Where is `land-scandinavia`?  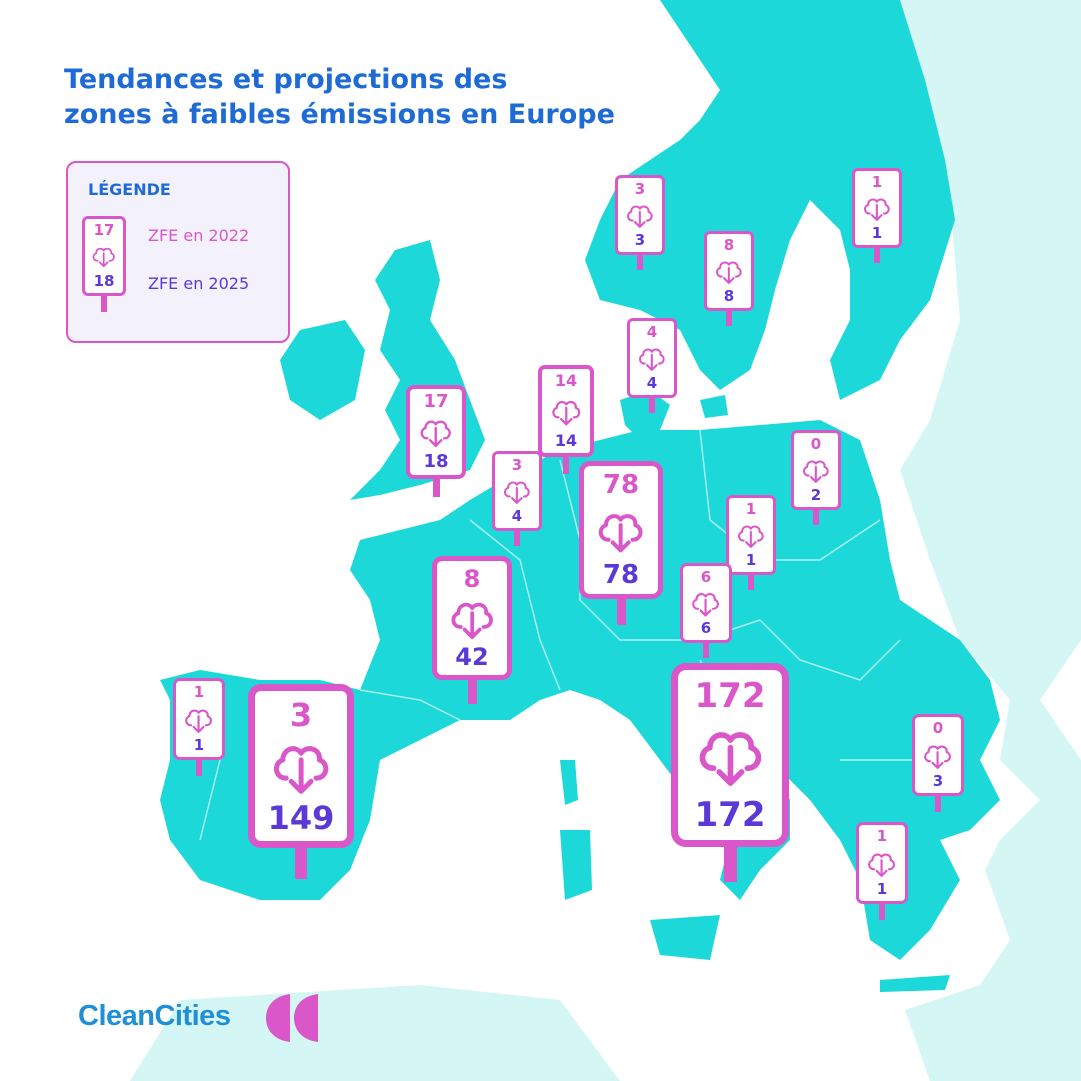
land-scandinavia is located at coordinates (770, 200).